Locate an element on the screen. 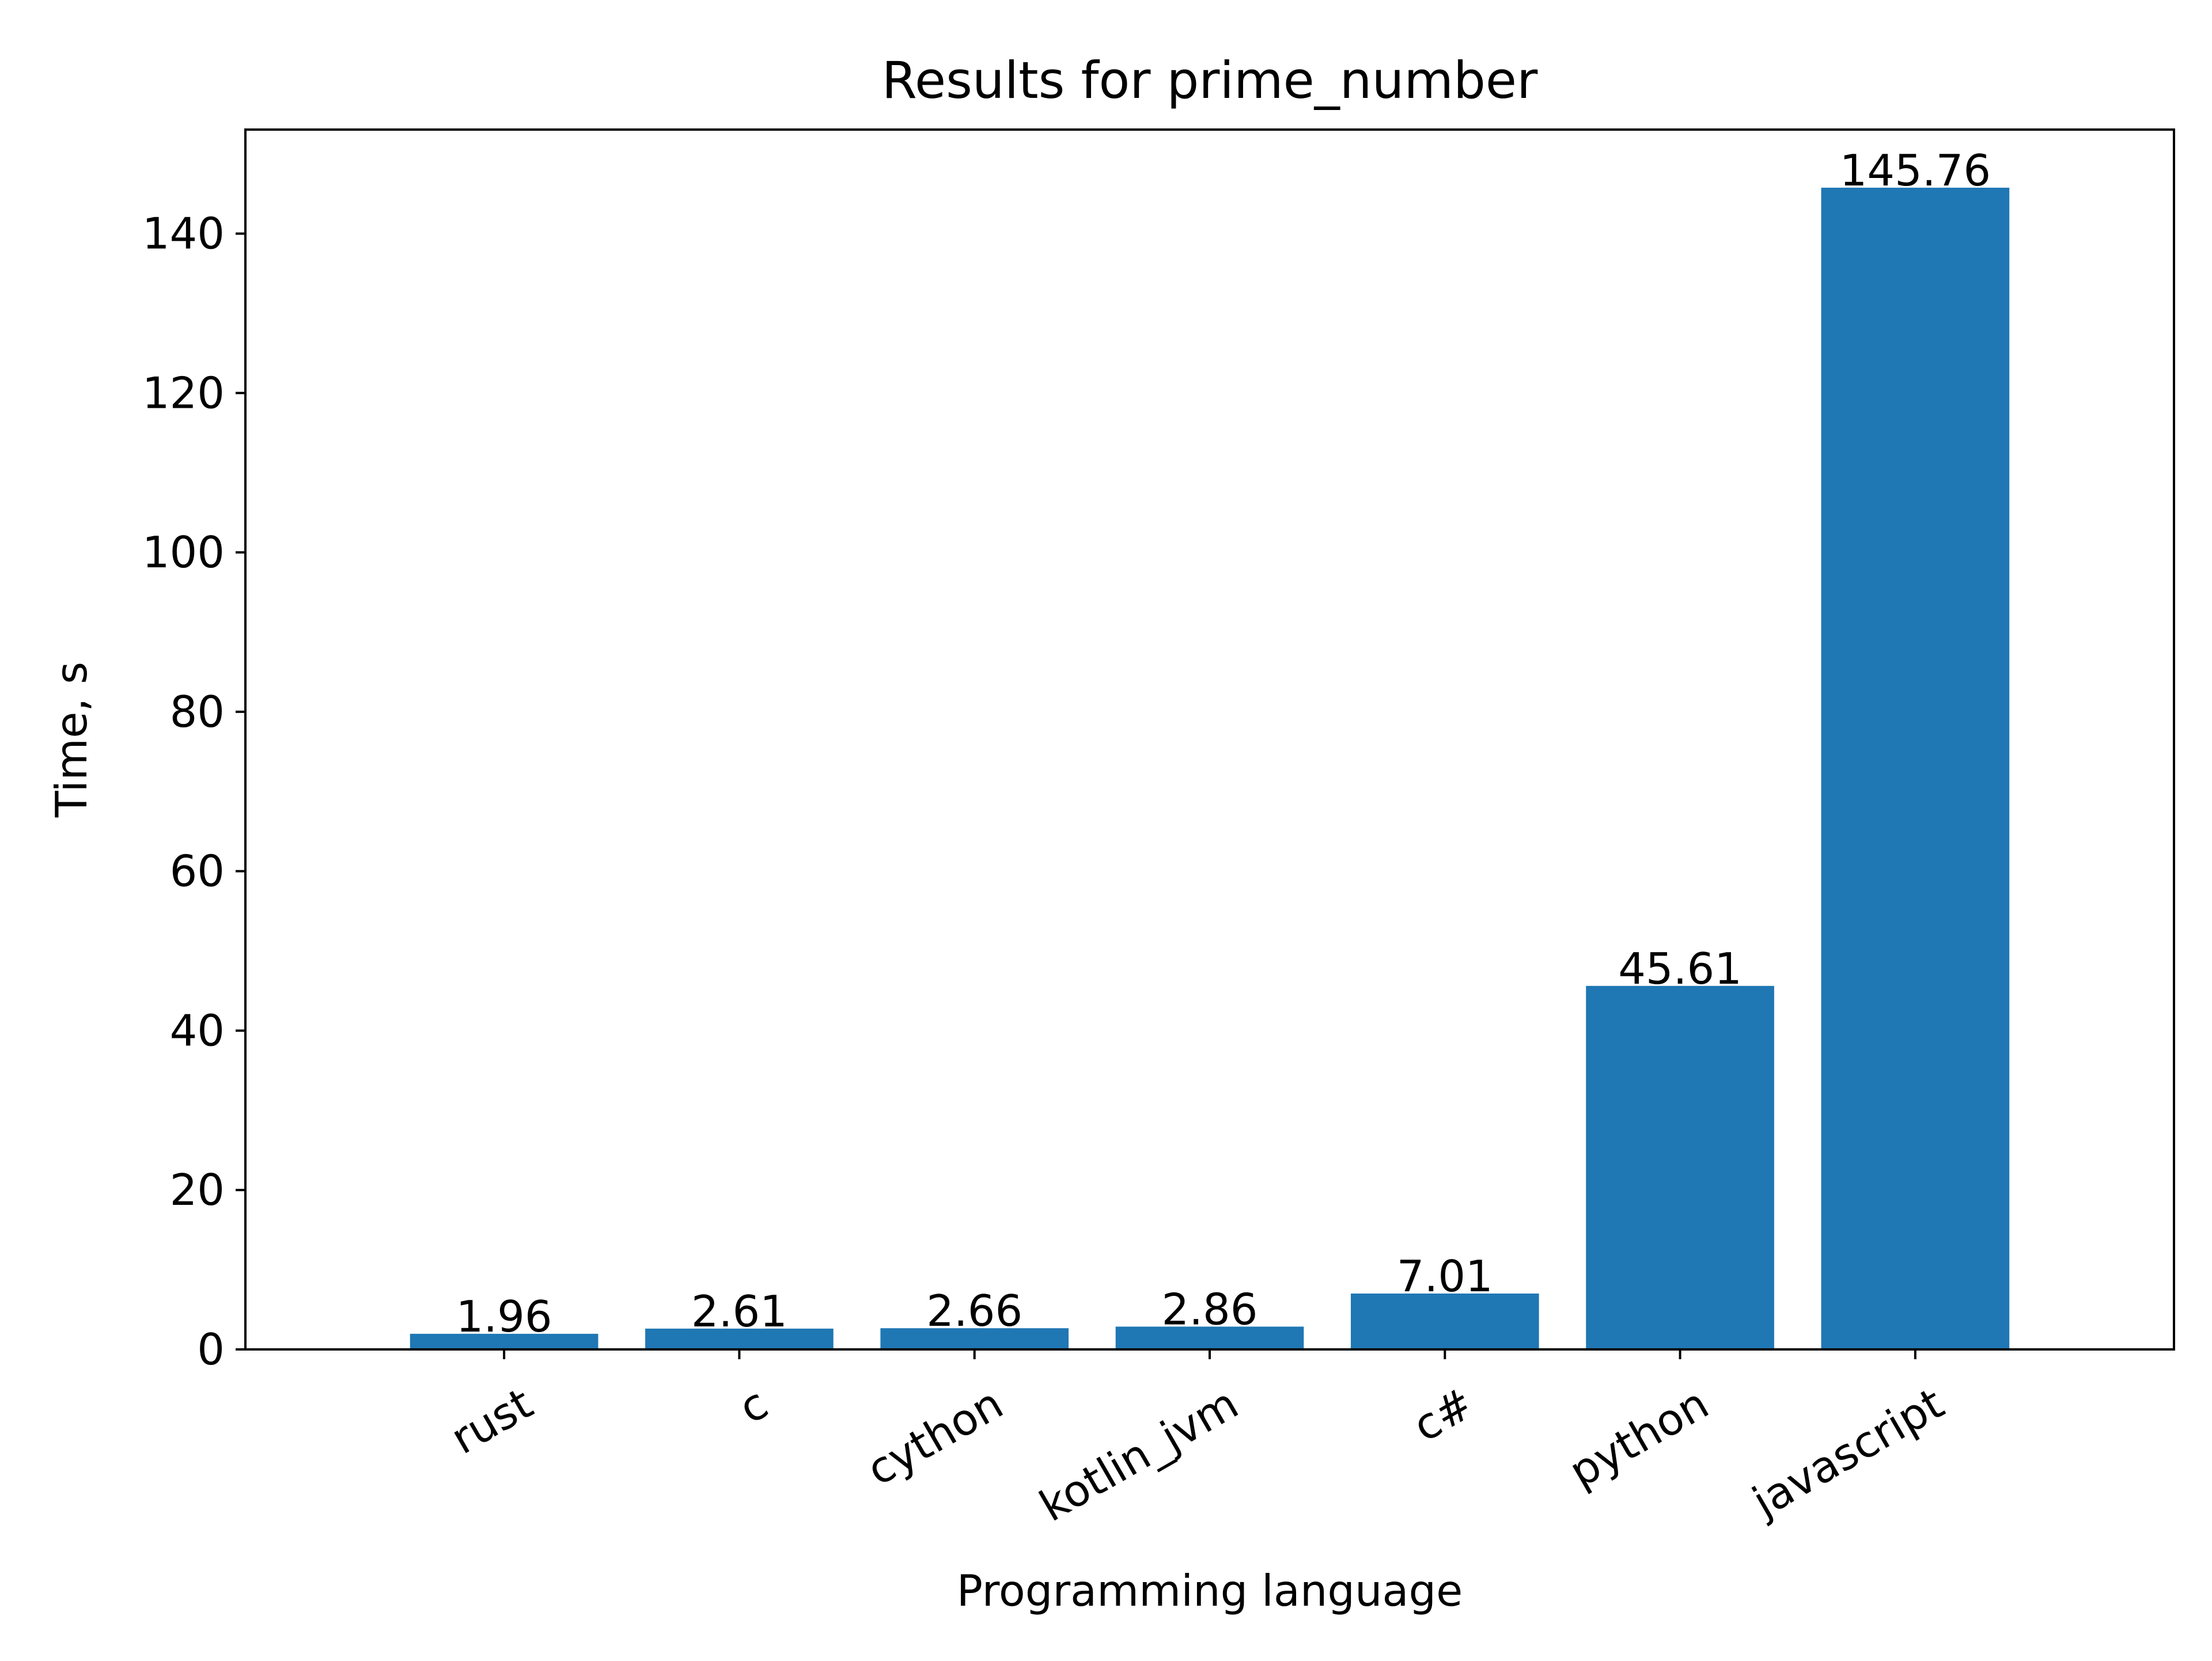  data-label-c#: 7.01 is located at coordinates (1445, 1276).